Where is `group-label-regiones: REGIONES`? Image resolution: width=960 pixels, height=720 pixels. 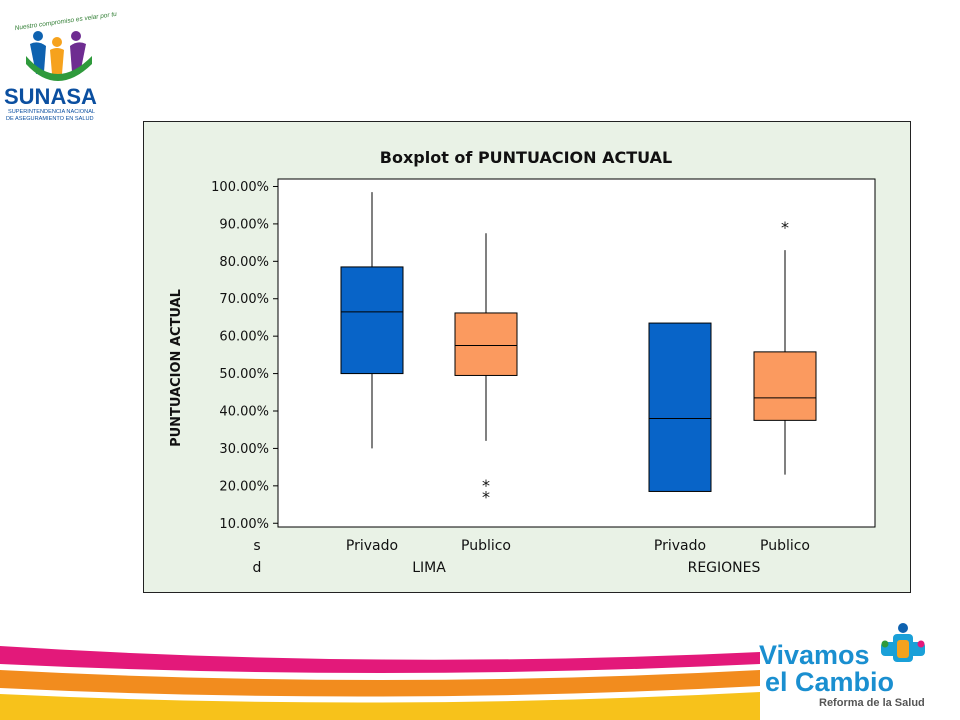 group-label-regiones: REGIONES is located at coordinates (724, 568).